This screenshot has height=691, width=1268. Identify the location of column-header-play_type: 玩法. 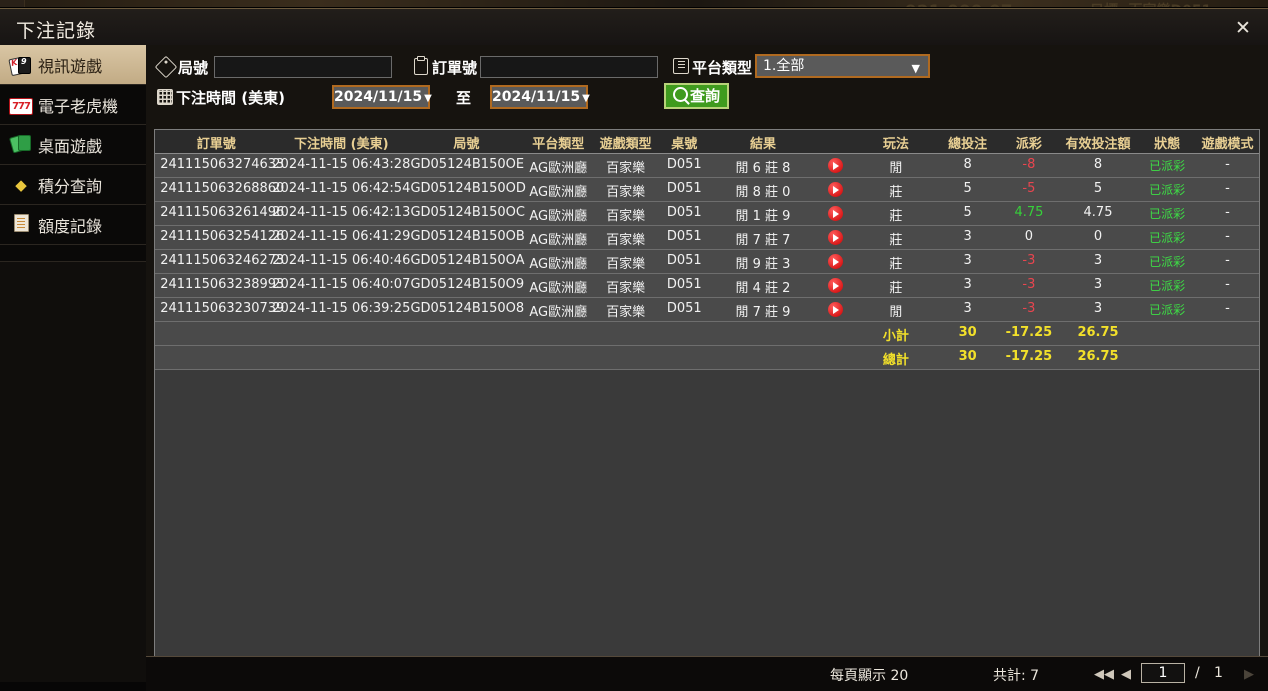
(896, 142).